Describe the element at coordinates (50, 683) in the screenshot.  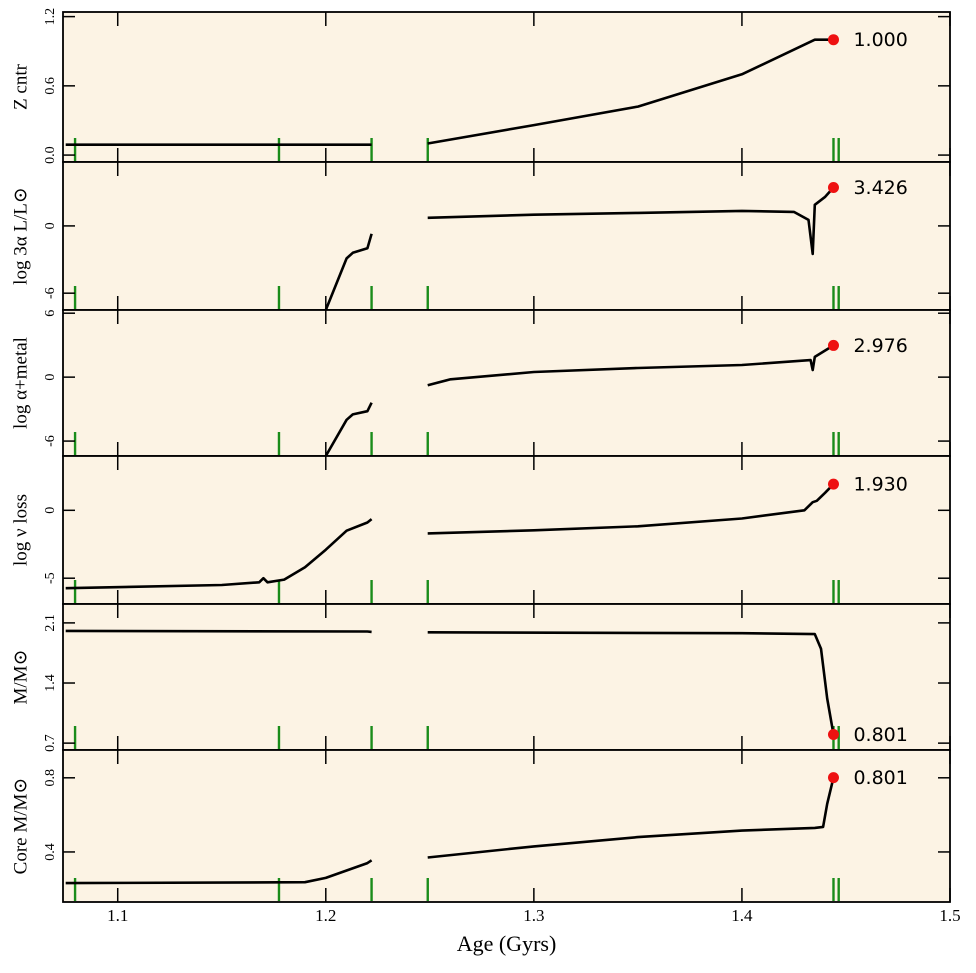
I see `y-tick-label: 1.4` at that location.